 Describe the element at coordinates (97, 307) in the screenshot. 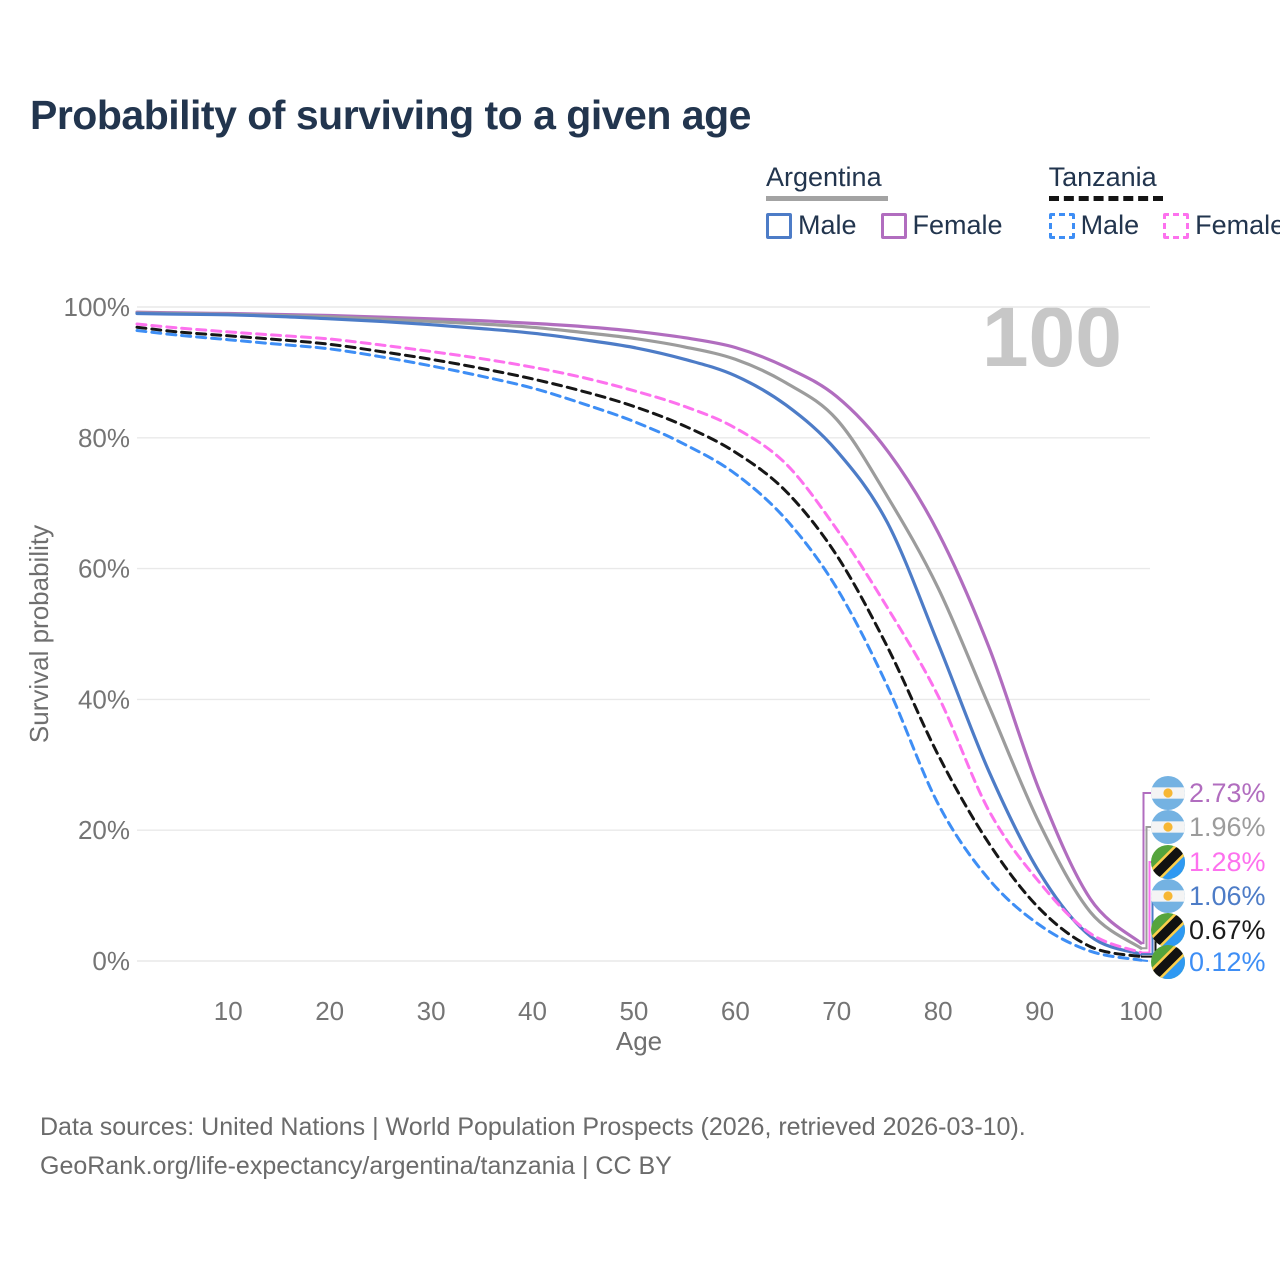

I see `y-tick-label: 100%` at that location.